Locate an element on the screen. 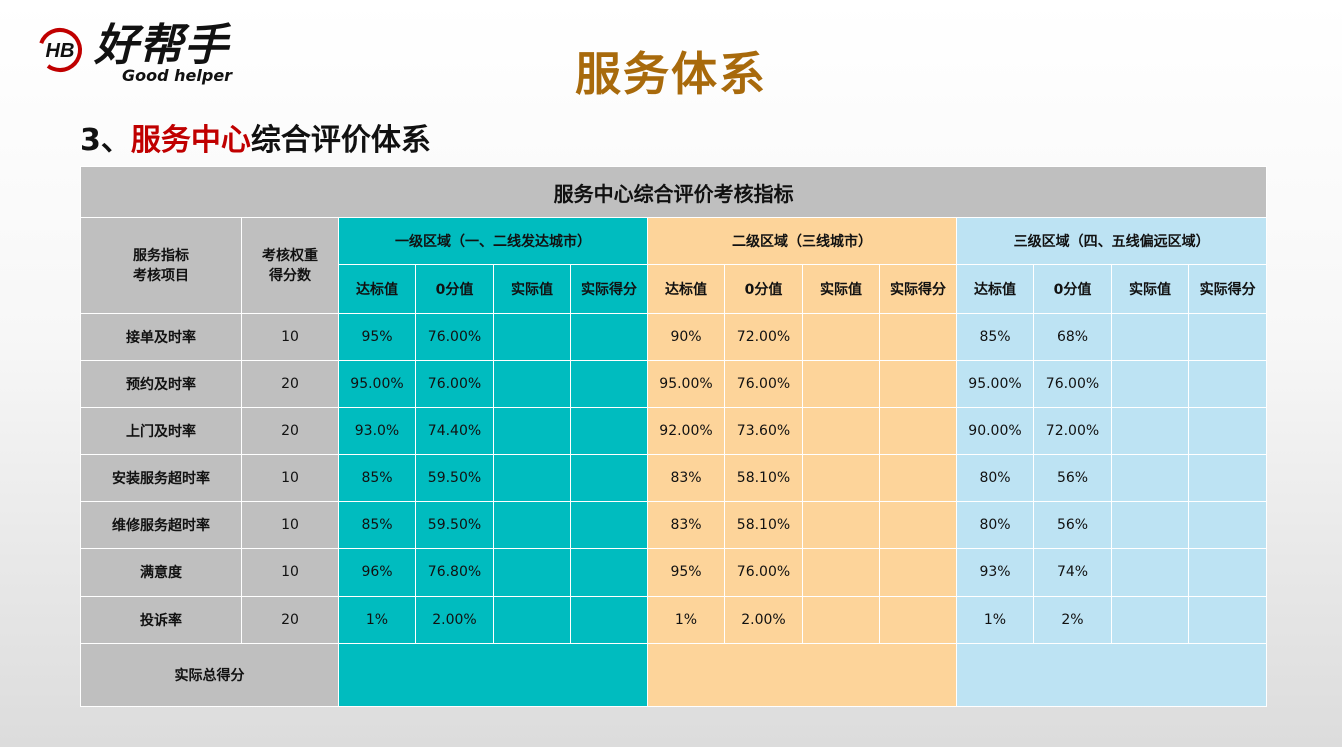  page-title: 服务体系 is located at coordinates (671, 74).